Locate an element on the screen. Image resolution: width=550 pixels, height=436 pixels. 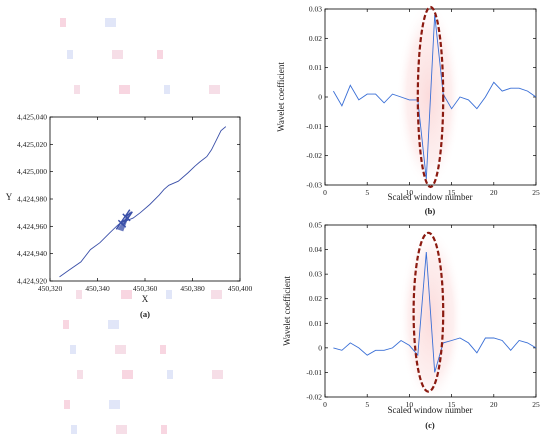
panel-b-highlight-ellipse is located at coordinates (430, 97).